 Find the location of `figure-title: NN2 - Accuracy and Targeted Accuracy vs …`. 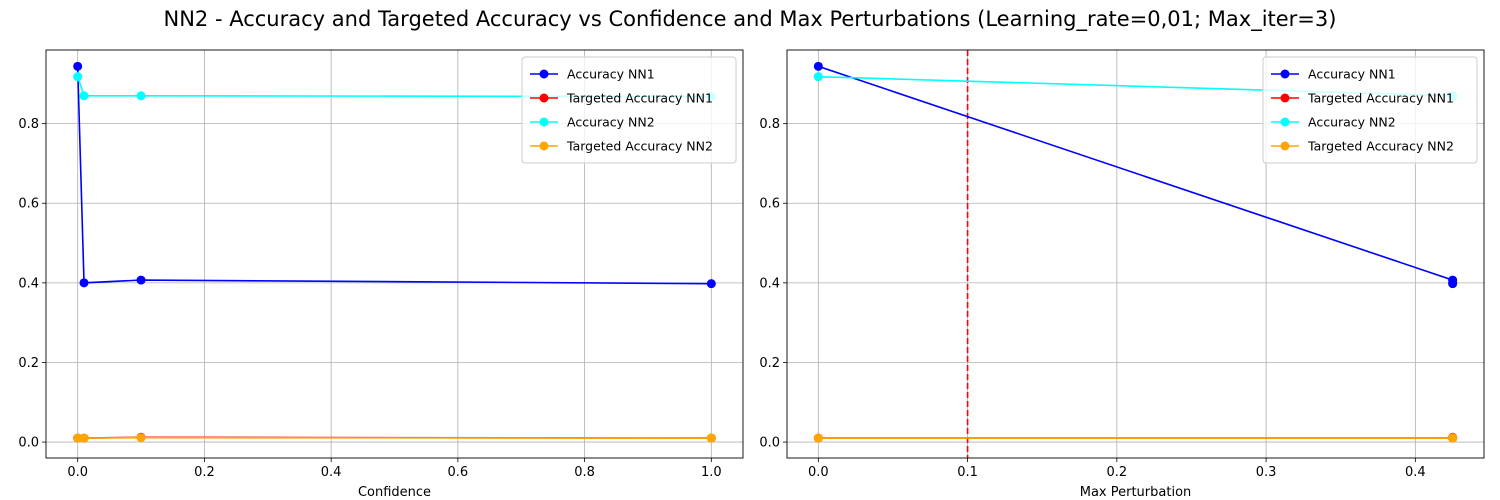

figure-title: NN2 - Accuracy and Targeted Accuracy vs … is located at coordinates (750, 19).